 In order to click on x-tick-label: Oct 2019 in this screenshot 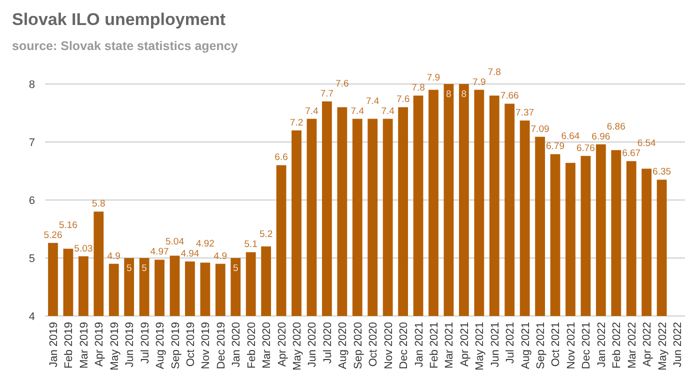, I will do `click(190, 344)`.